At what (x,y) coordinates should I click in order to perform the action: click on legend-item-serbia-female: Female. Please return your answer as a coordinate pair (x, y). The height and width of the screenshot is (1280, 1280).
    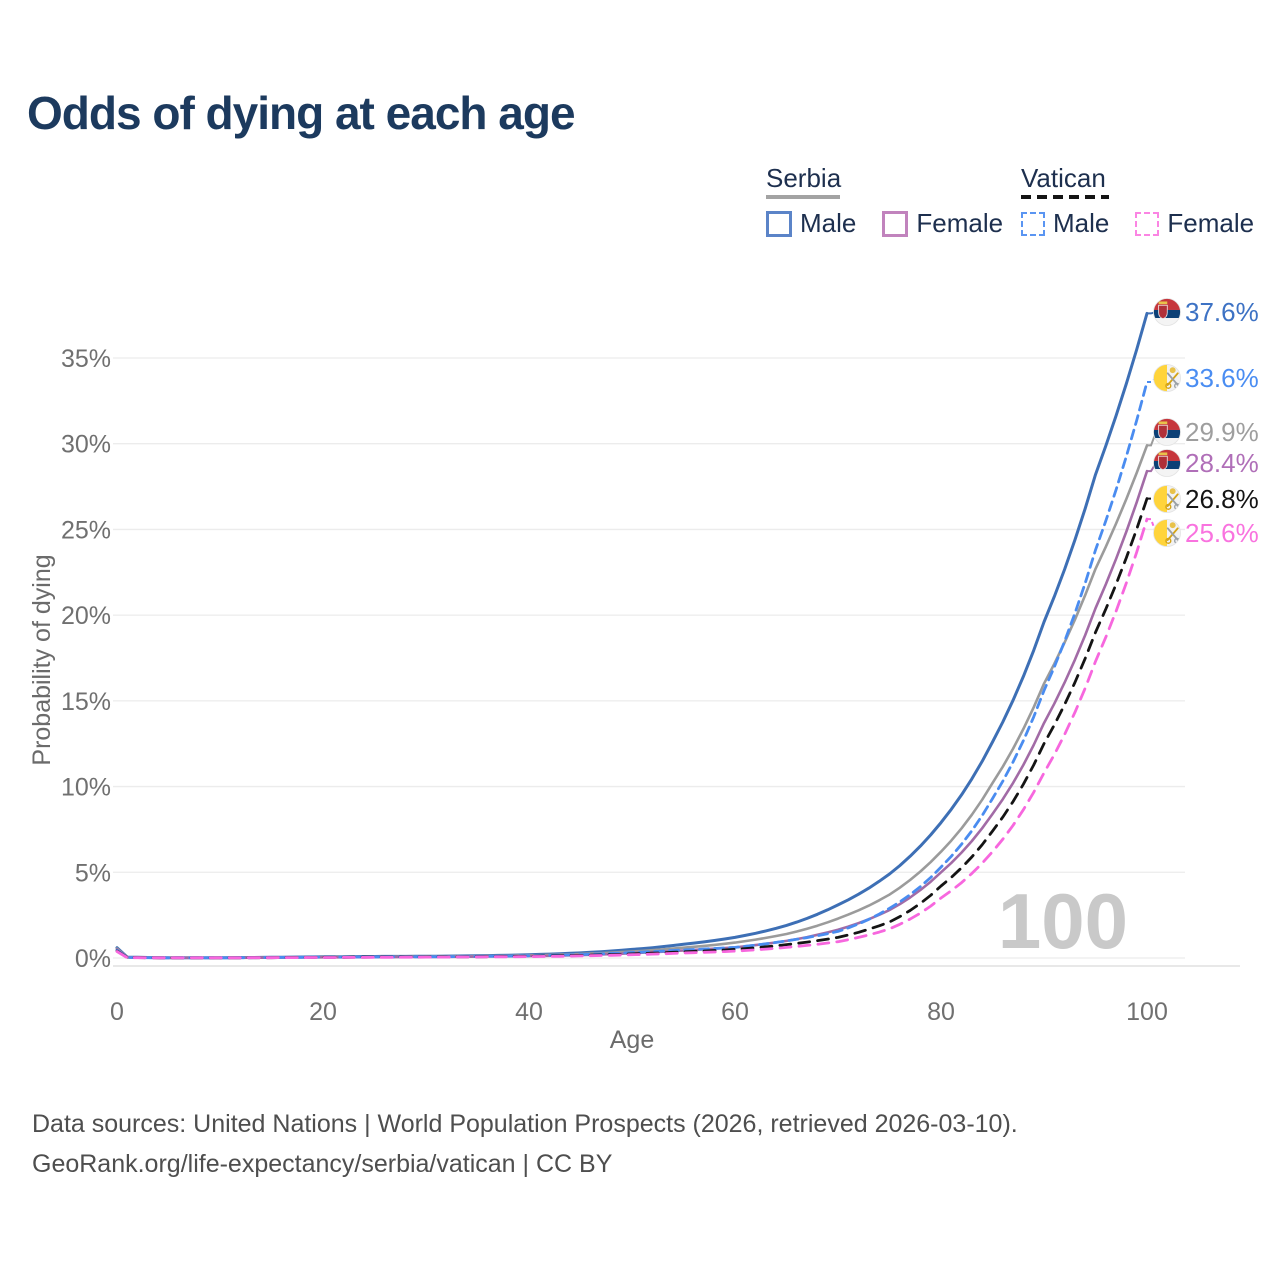
    Looking at the image, I should click on (942, 223).